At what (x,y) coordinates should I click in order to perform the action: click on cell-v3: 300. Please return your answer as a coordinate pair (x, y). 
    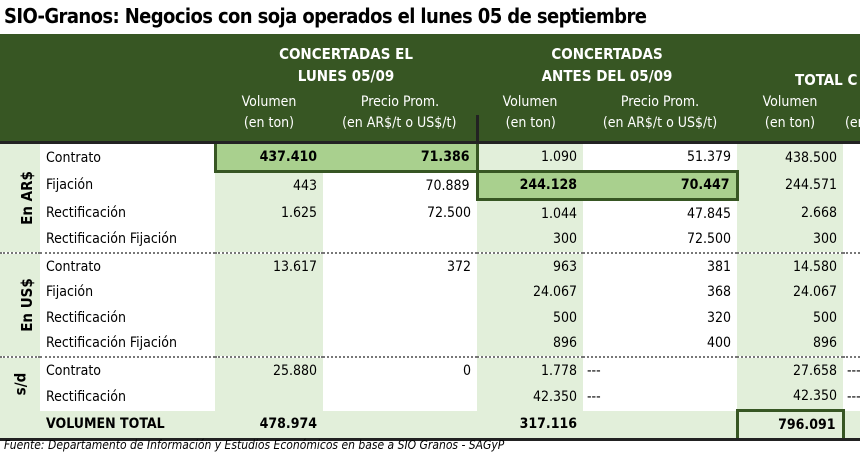
    Looking at the image, I should click on (790, 239).